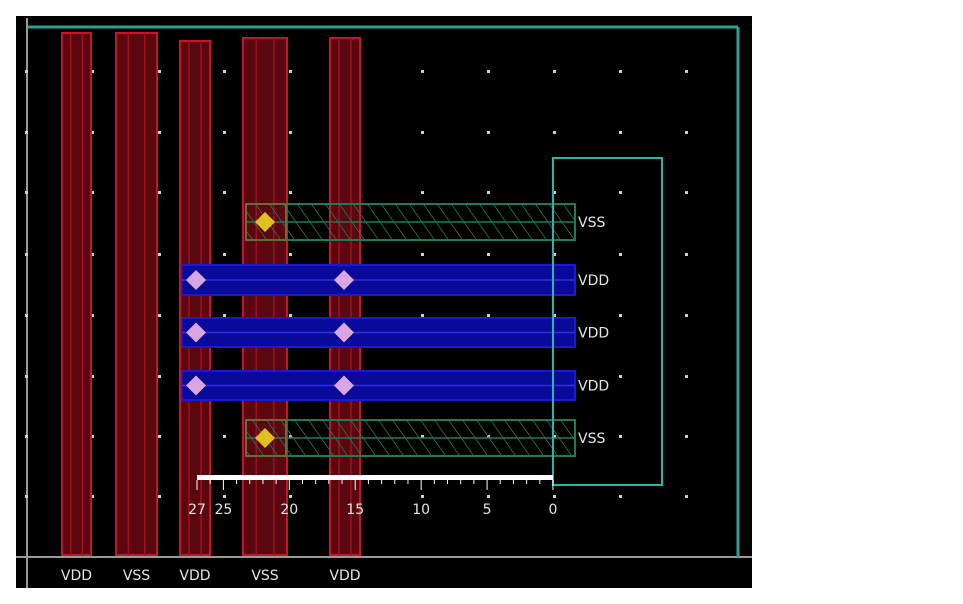 The width and height of the screenshot is (963, 604). Describe the element at coordinates (372, 496) in the screenshot. I see `scale-ruler: 27 25 20 15 10 5 0` at that location.